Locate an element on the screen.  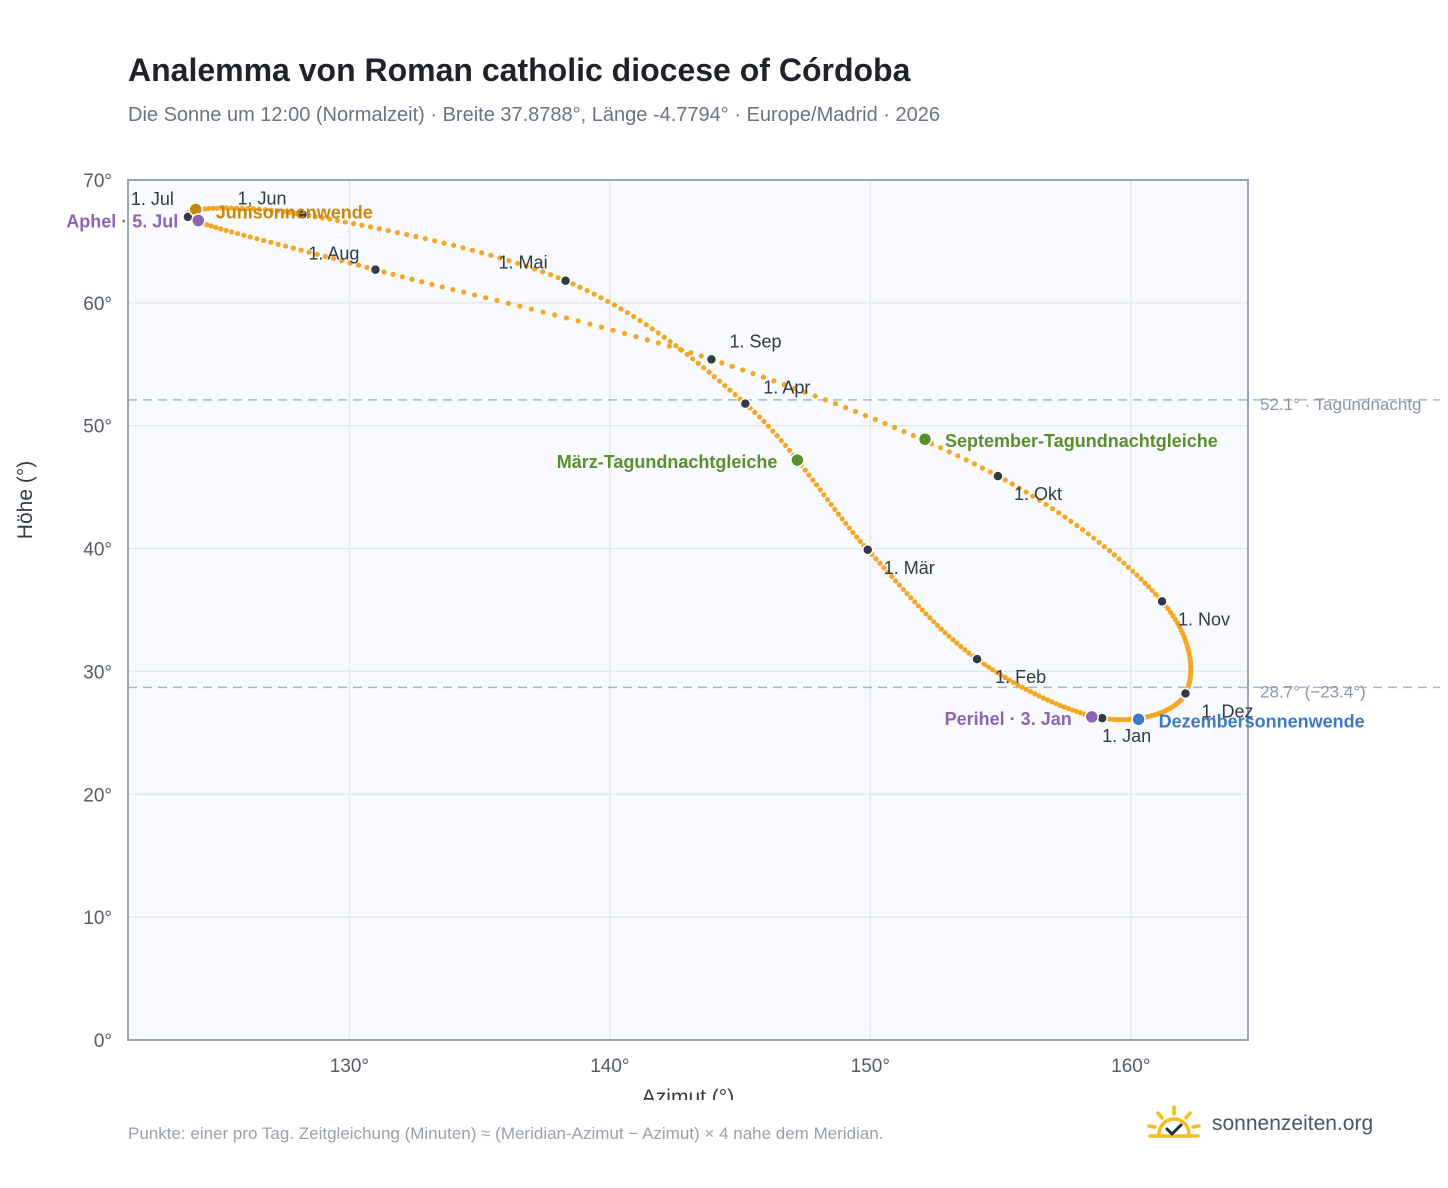
brand-name: sonnenzeiten.org is located at coordinates (1293, 1123).